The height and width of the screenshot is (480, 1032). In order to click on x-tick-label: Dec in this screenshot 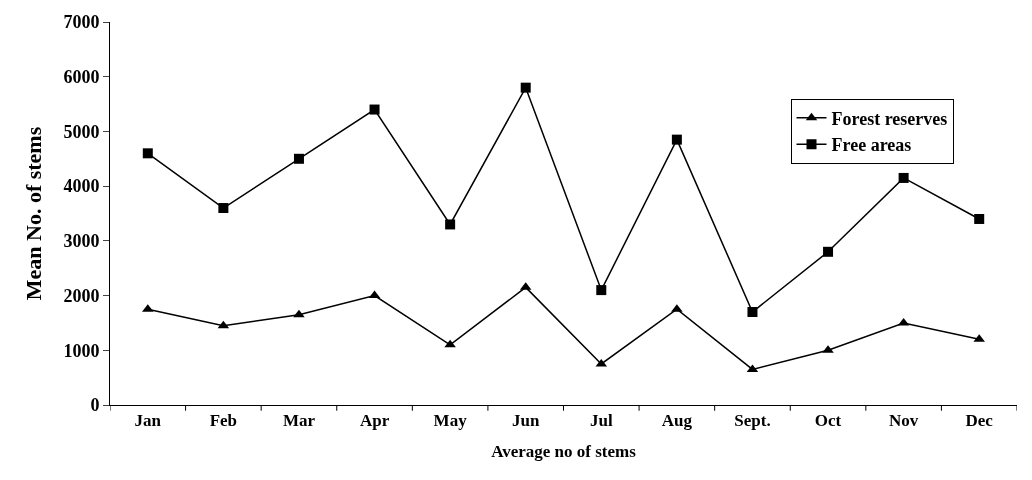, I will do `click(979, 421)`.